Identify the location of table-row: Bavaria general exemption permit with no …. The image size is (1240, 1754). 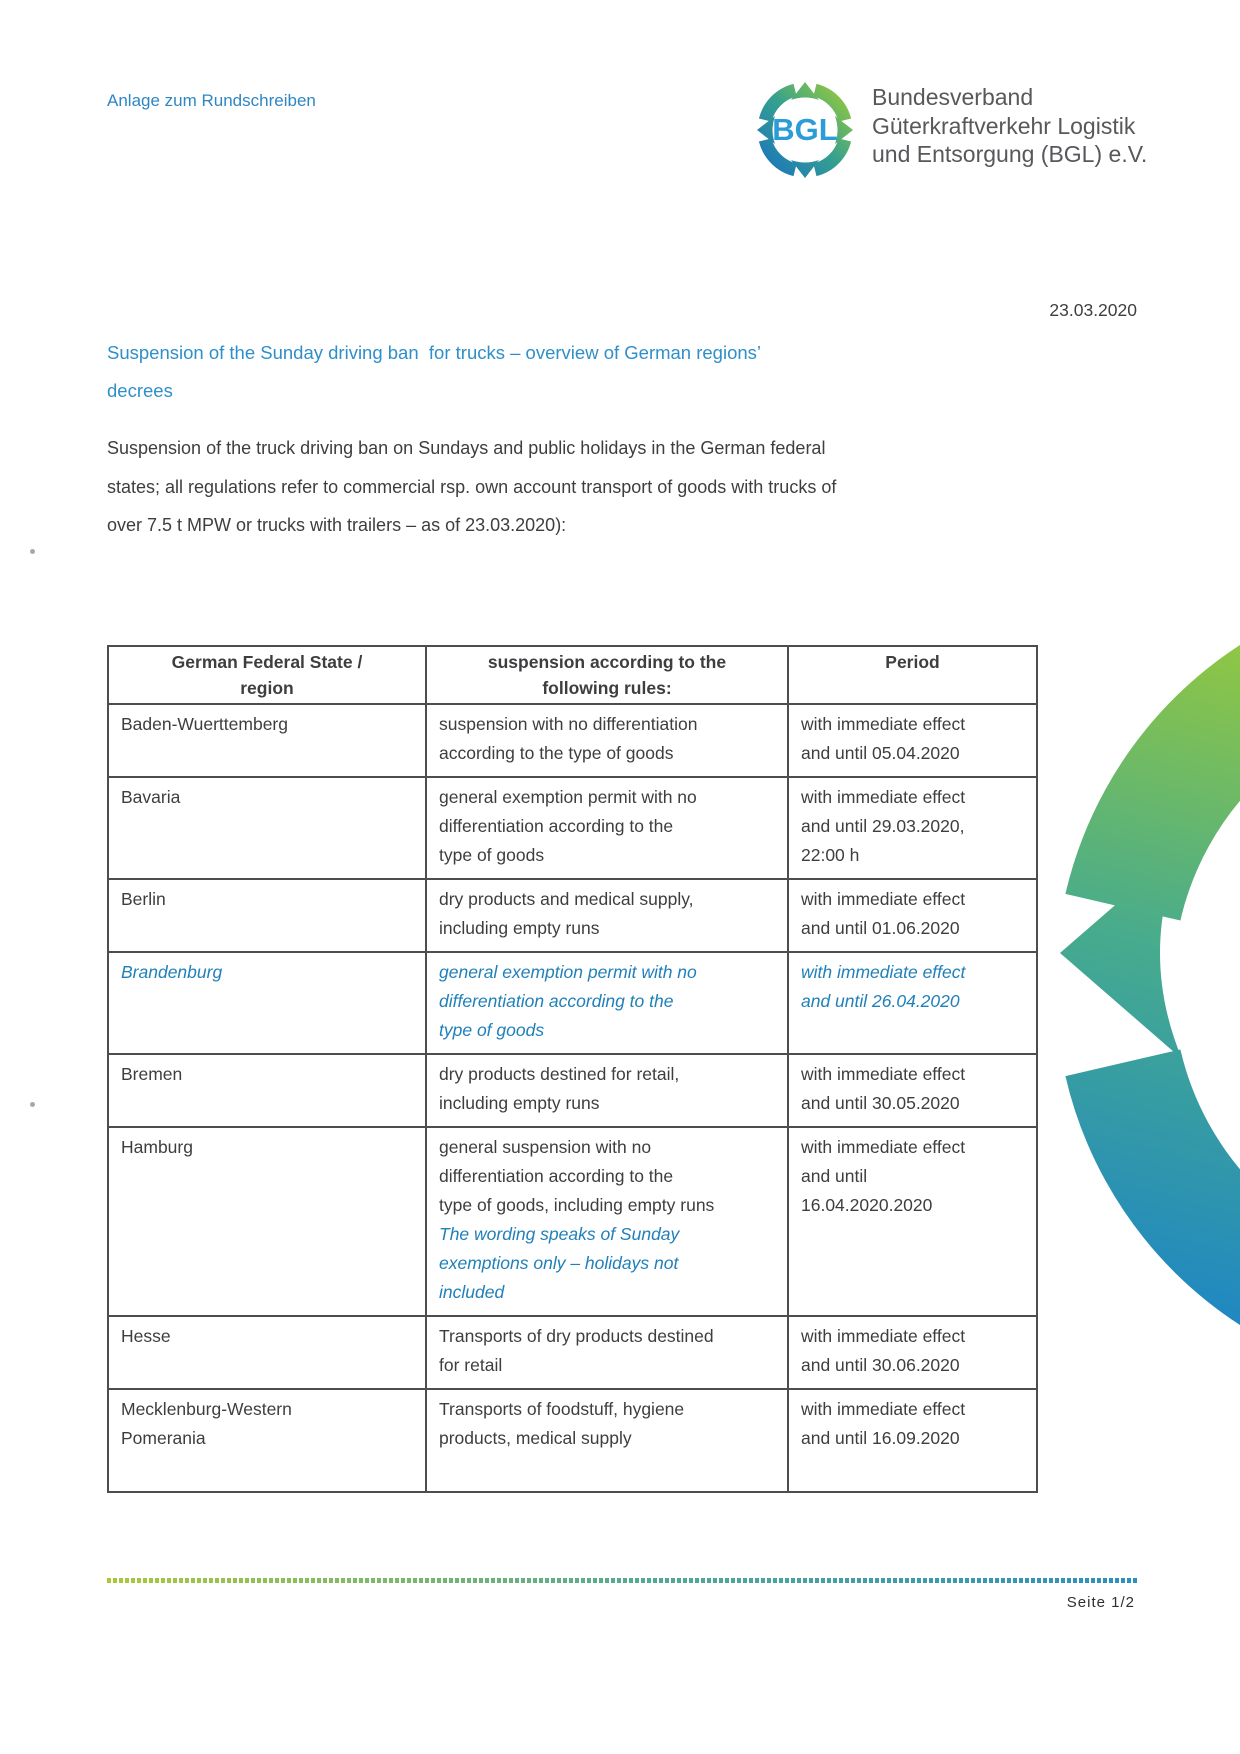
(572, 828).